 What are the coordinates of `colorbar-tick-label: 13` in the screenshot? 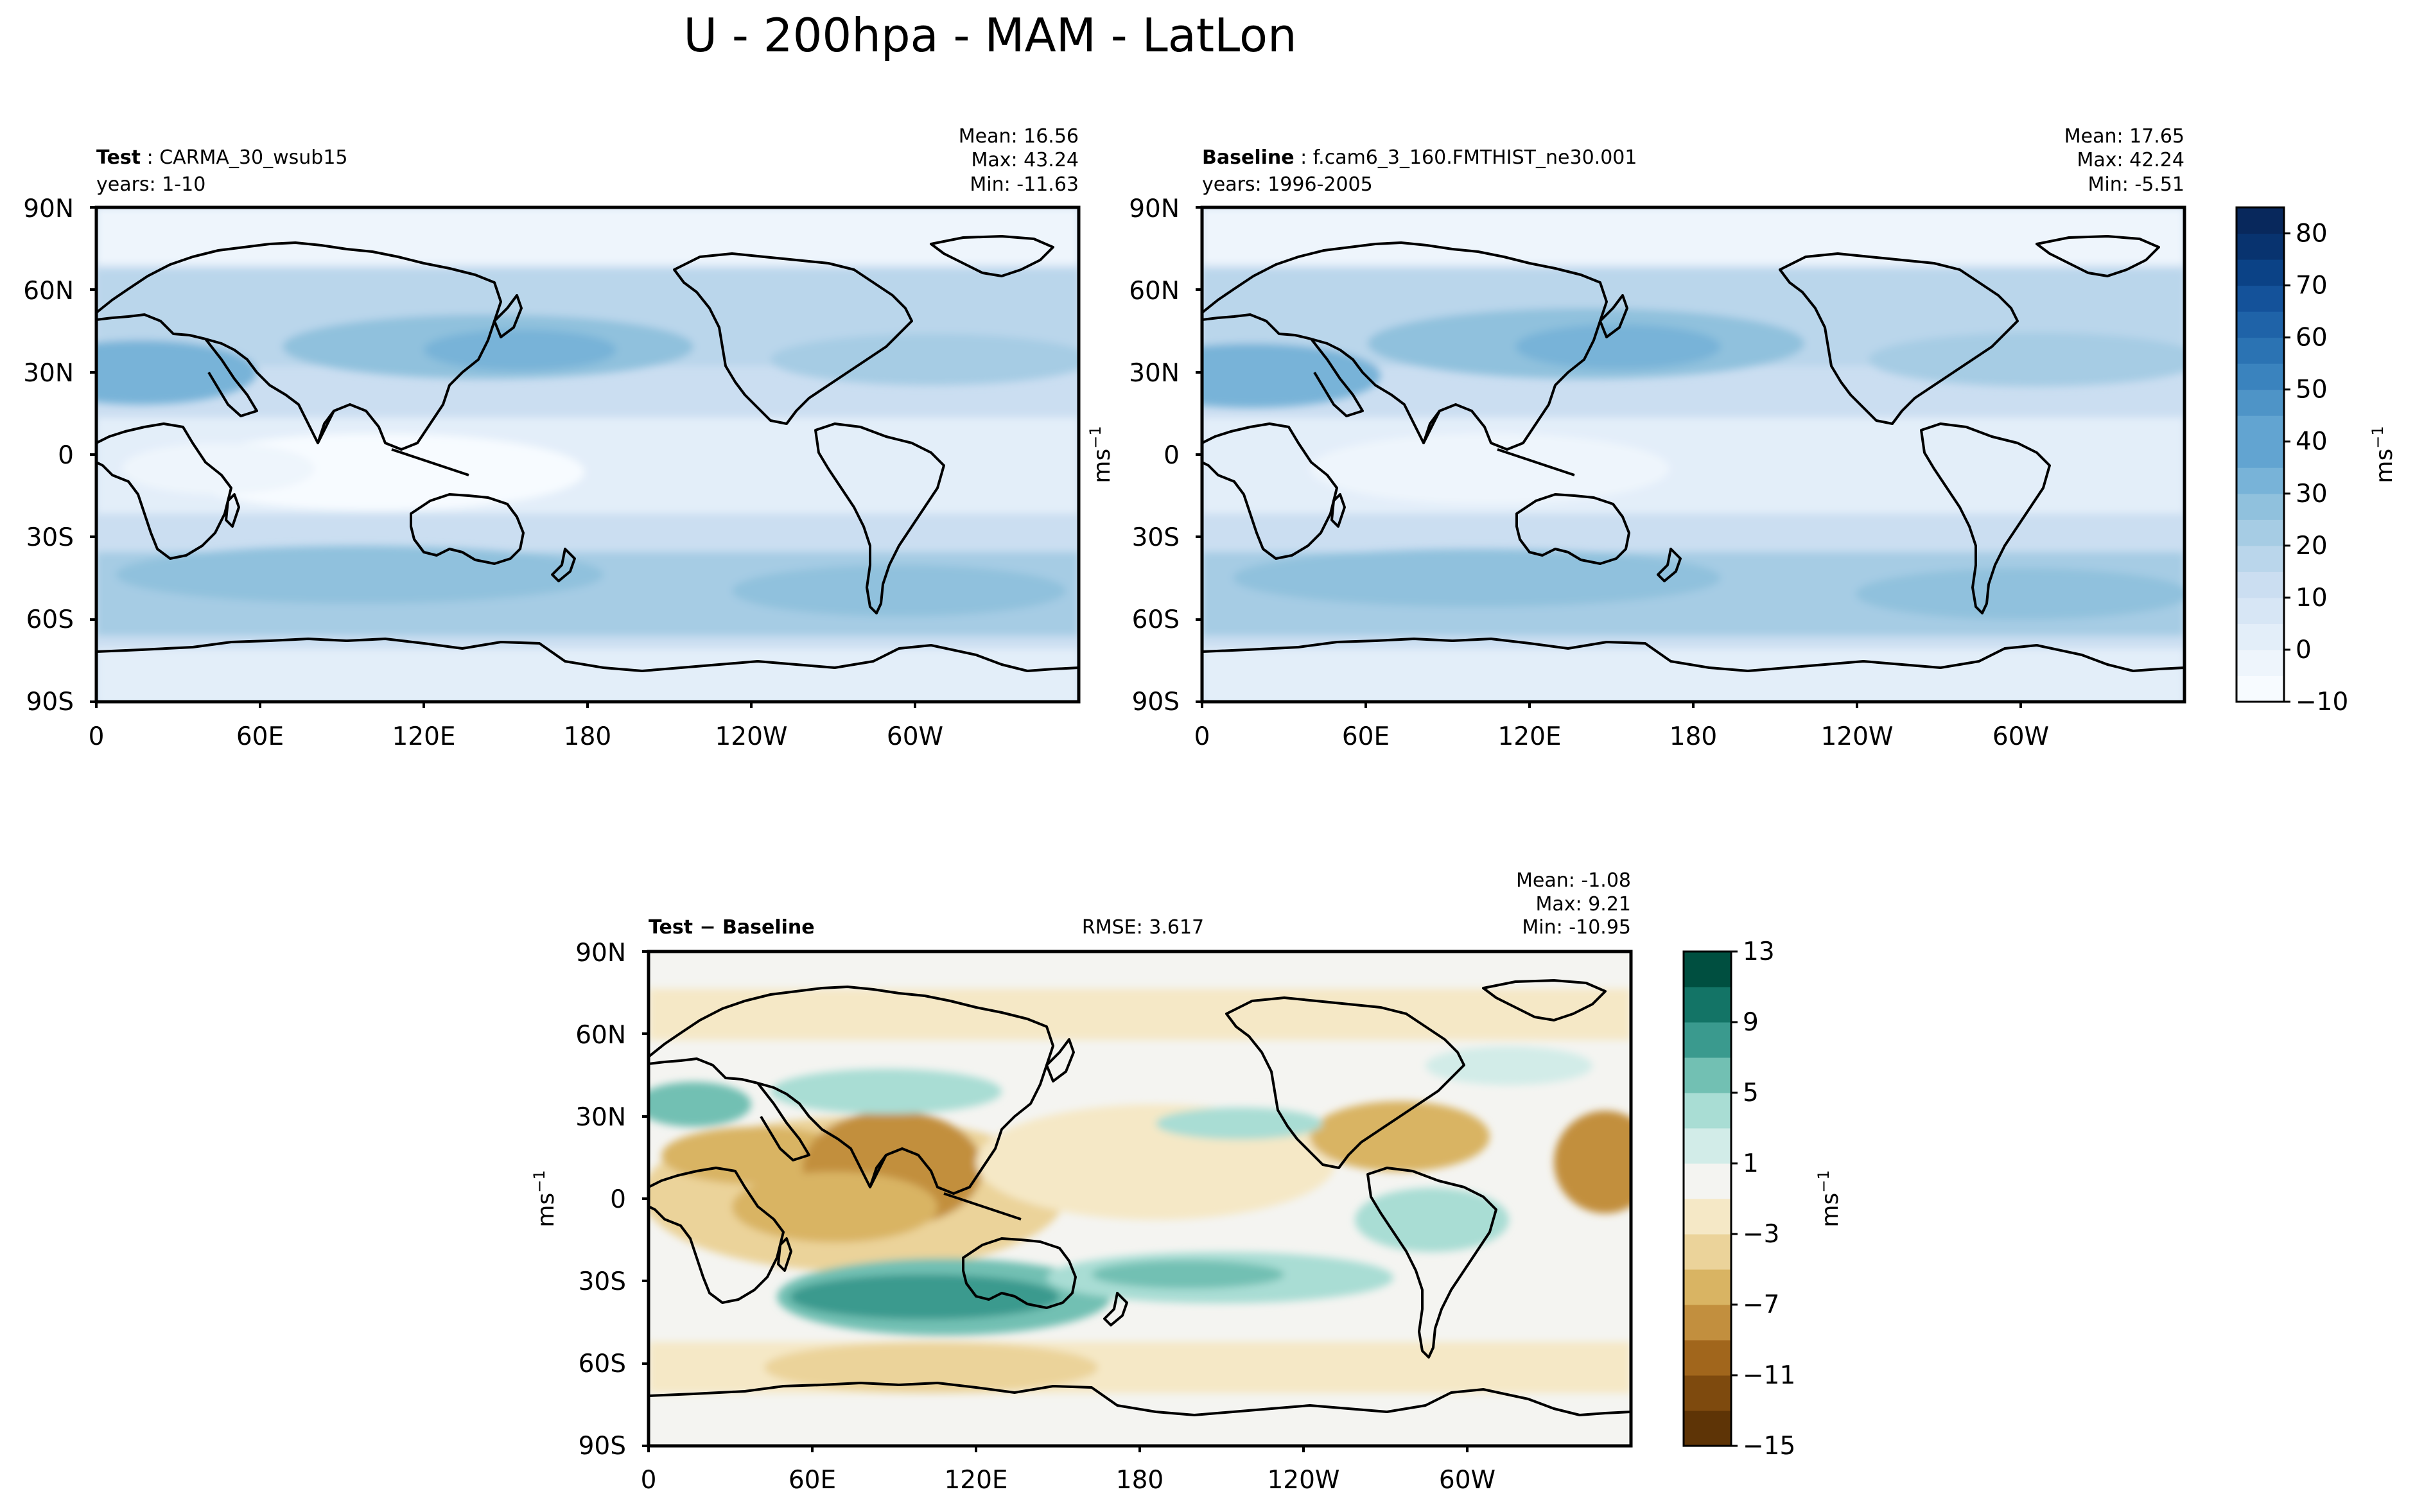 It's located at (1759, 951).